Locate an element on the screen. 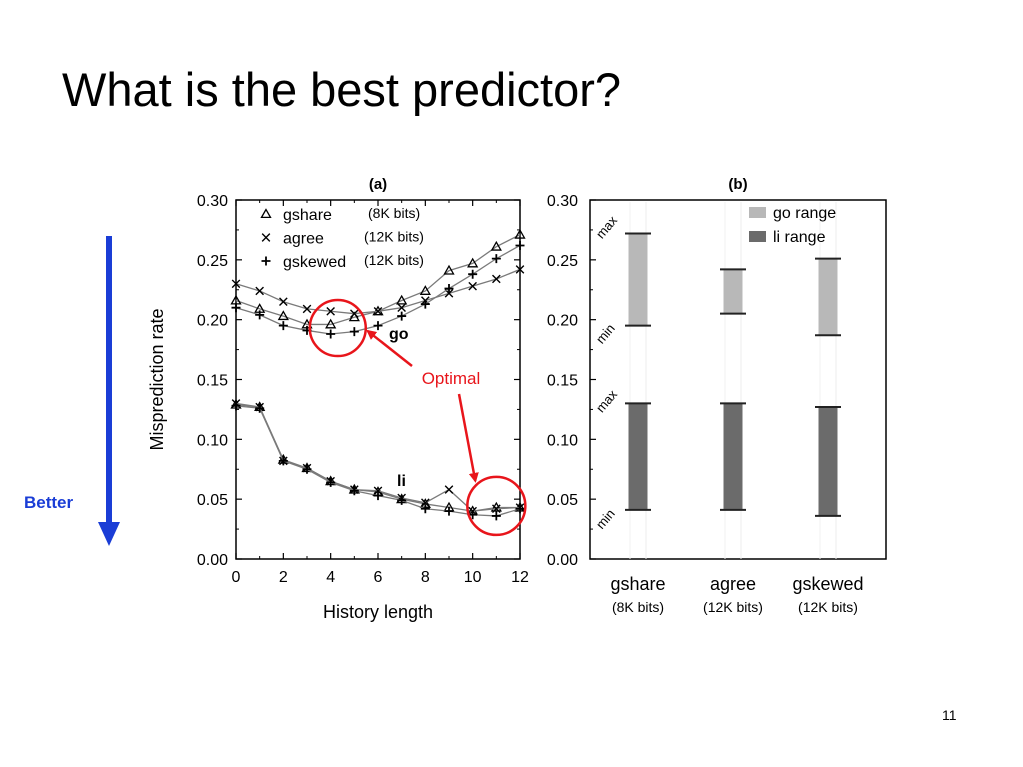  x-tick-label: 12 is located at coordinates (520, 577).